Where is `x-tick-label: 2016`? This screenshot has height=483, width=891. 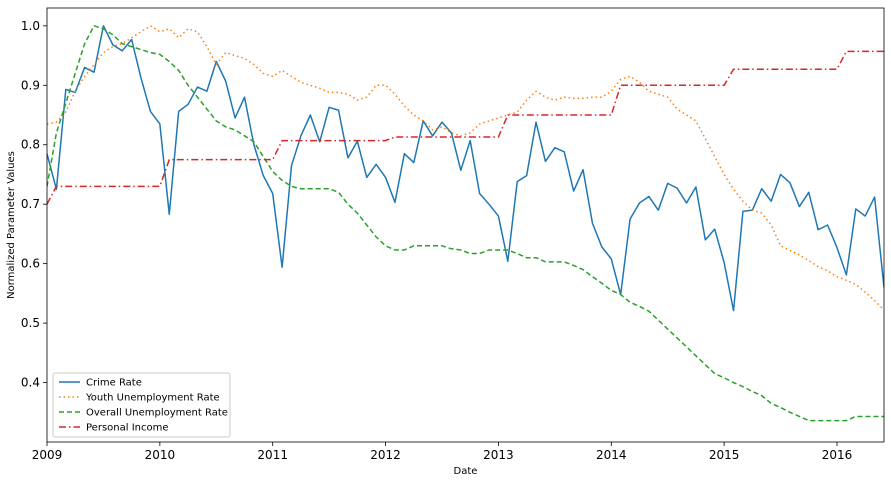 x-tick-label: 2016 is located at coordinates (837, 455).